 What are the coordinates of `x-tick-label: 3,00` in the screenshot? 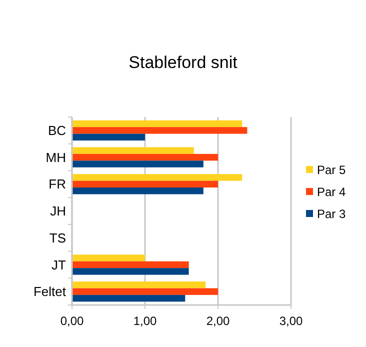 It's located at (291, 321).